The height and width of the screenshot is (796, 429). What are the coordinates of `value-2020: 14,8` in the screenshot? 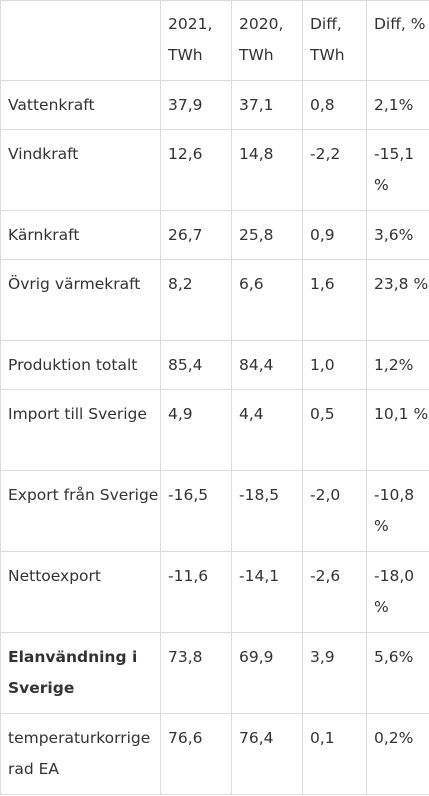 It's located at (267, 170).